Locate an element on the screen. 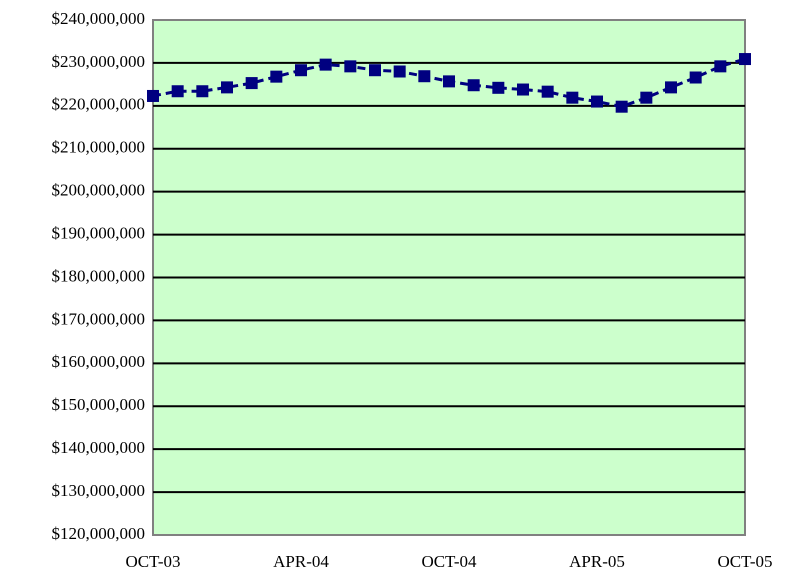 Image resolution: width=794 pixels, height=575 pixels. y-tick-label: $120,000,000 is located at coordinates (99, 533).